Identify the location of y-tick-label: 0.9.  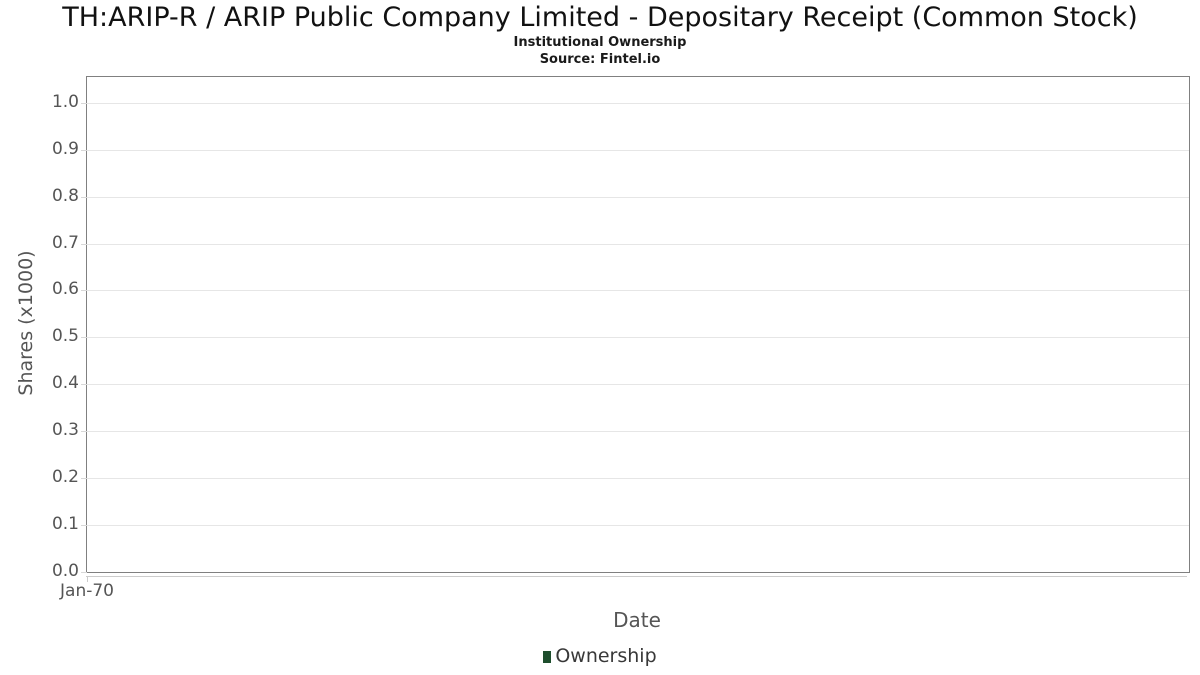
(65, 148).